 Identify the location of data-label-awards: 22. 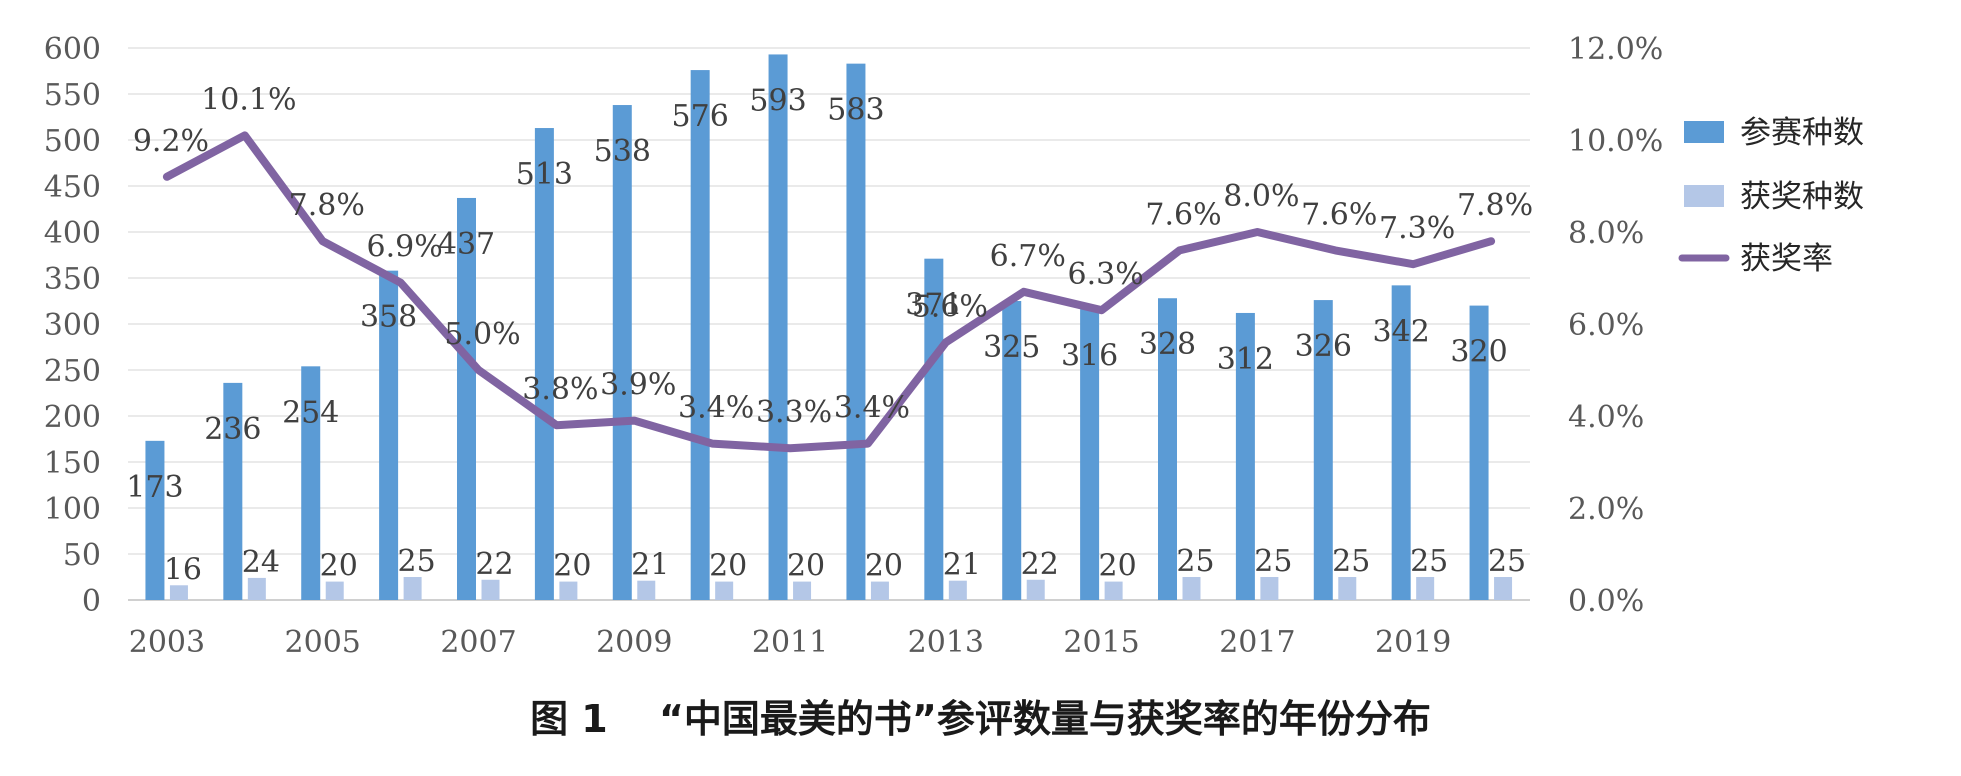
(494, 564).